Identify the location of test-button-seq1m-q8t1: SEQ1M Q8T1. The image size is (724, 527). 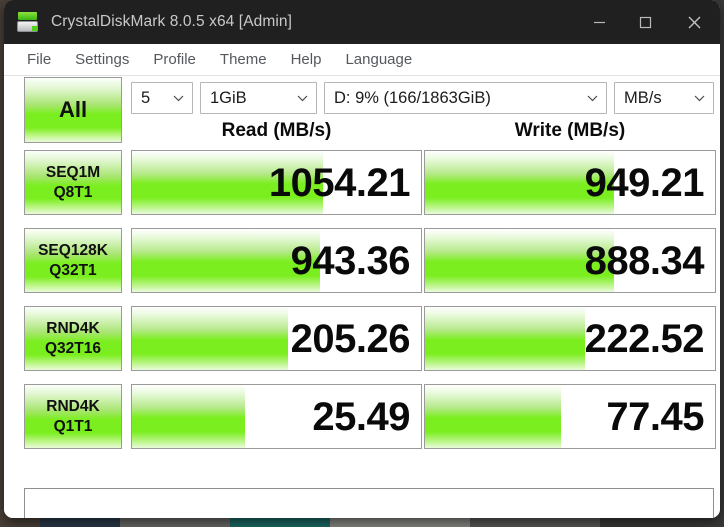
(73, 182).